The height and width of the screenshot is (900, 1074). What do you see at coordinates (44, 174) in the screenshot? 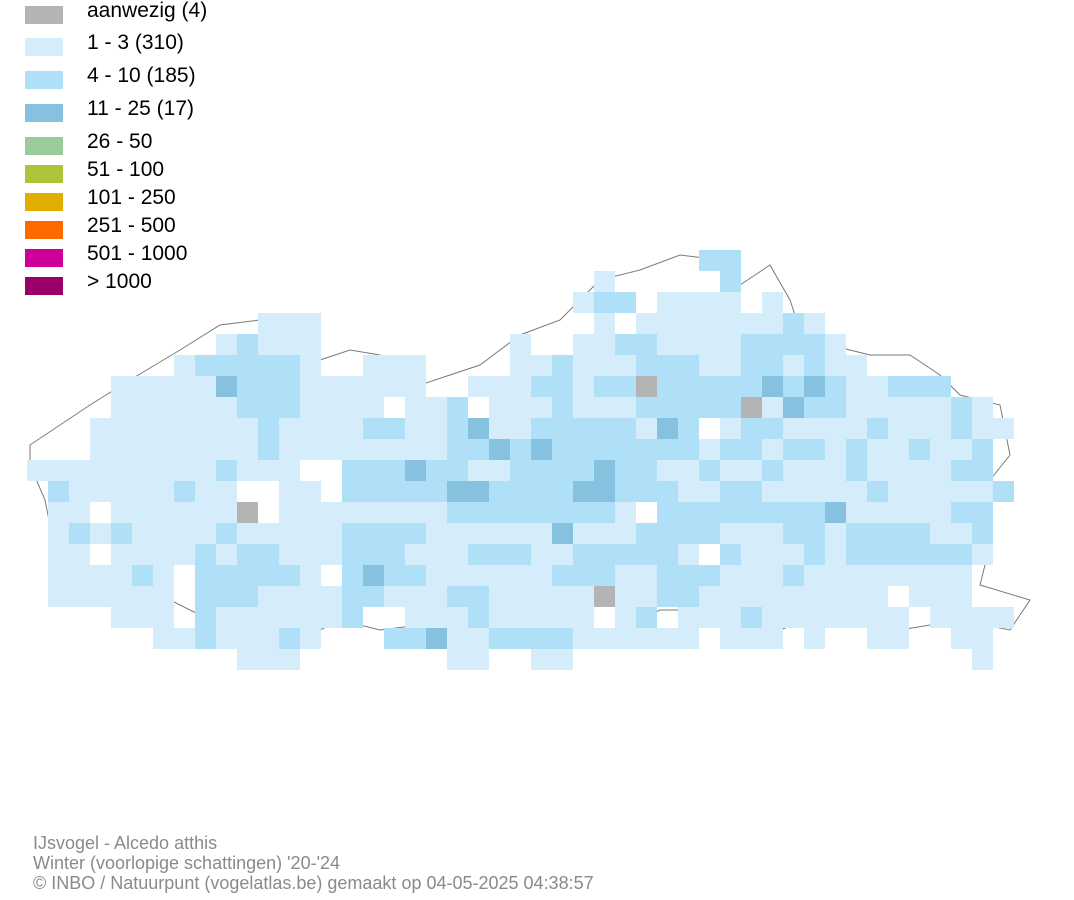
I see `legend-swatch` at bounding box center [44, 174].